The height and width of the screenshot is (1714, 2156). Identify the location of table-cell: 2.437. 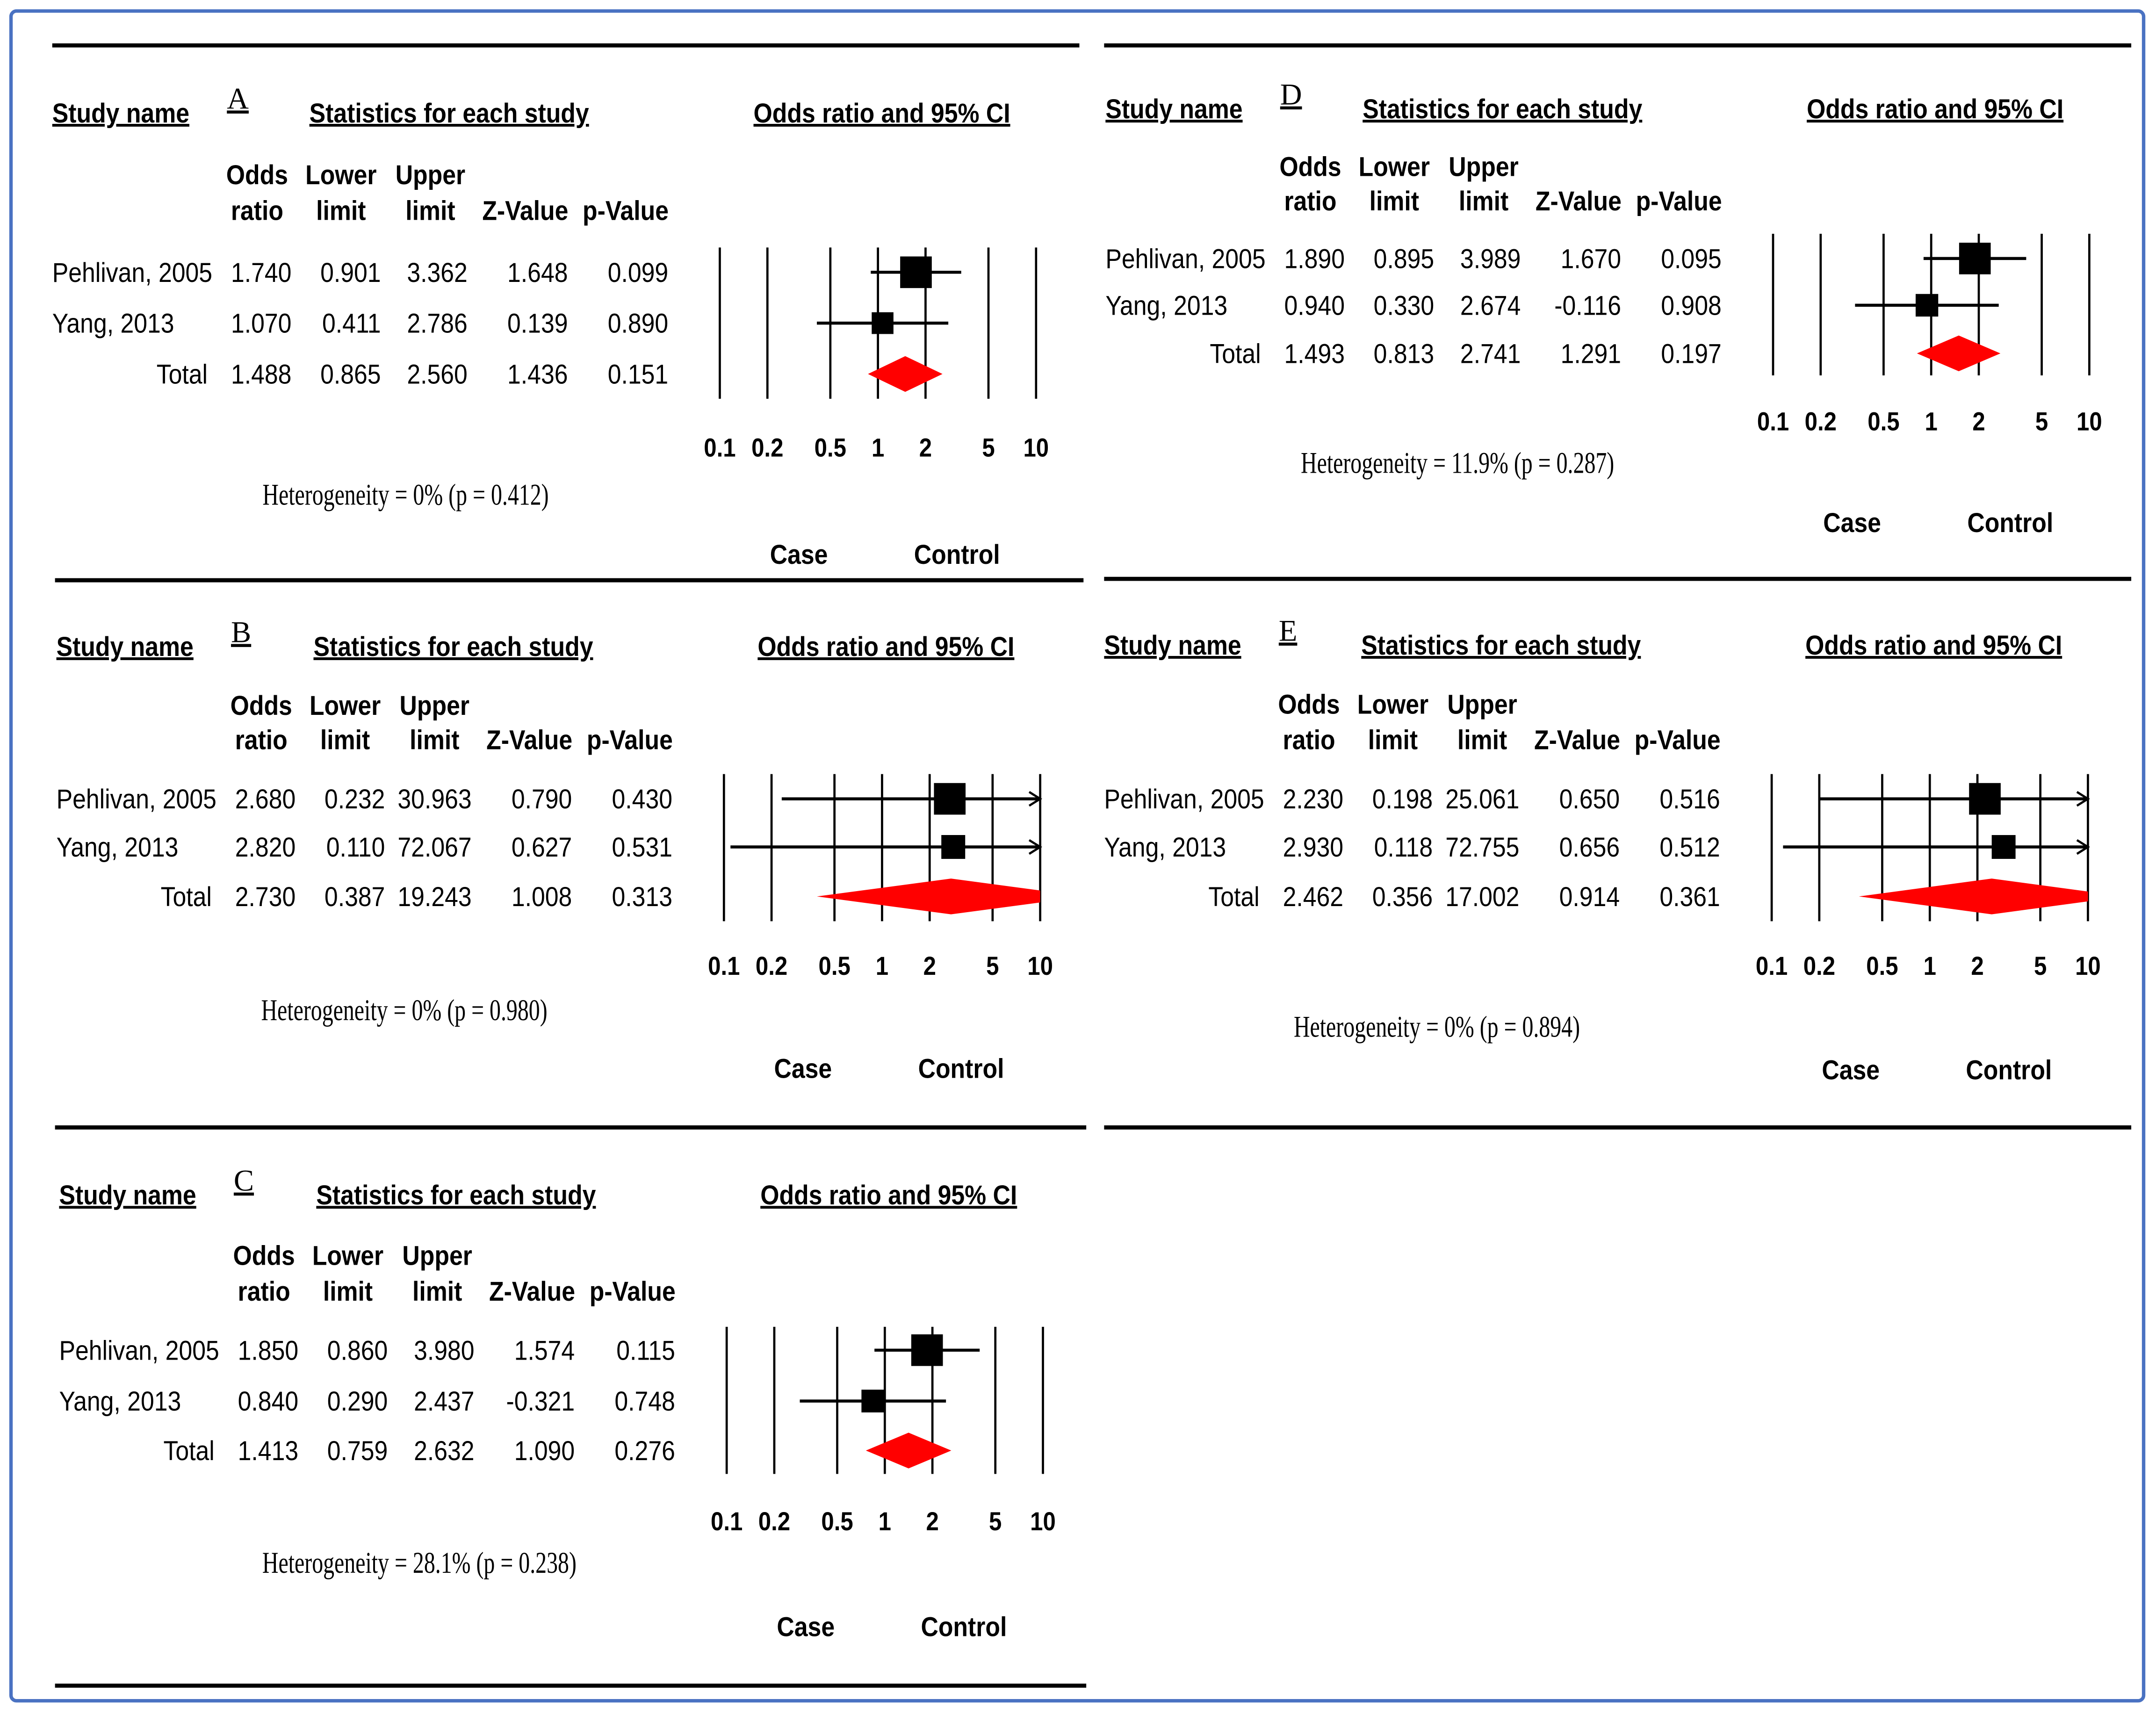
(444, 1401).